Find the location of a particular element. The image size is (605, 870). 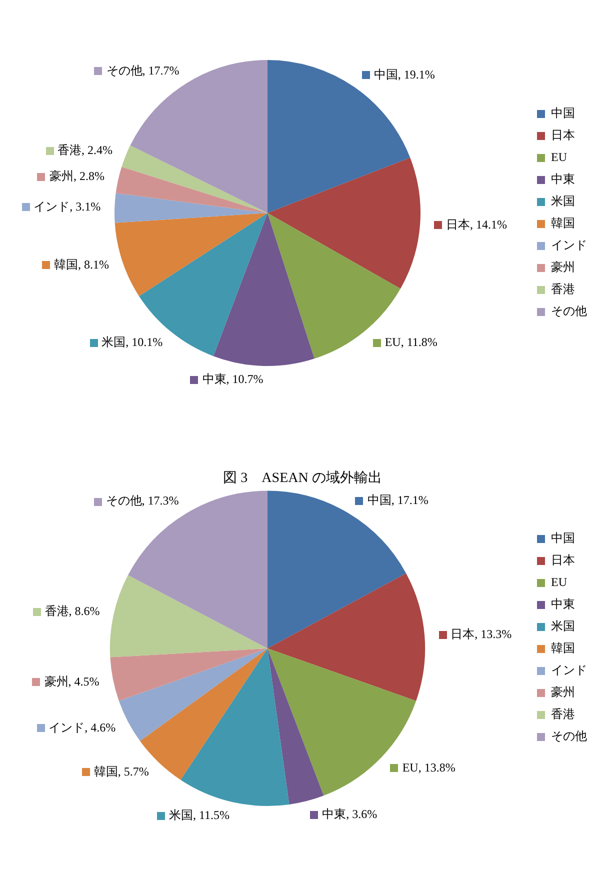

data-label: 日本, 14.1% is located at coordinates (477, 224).